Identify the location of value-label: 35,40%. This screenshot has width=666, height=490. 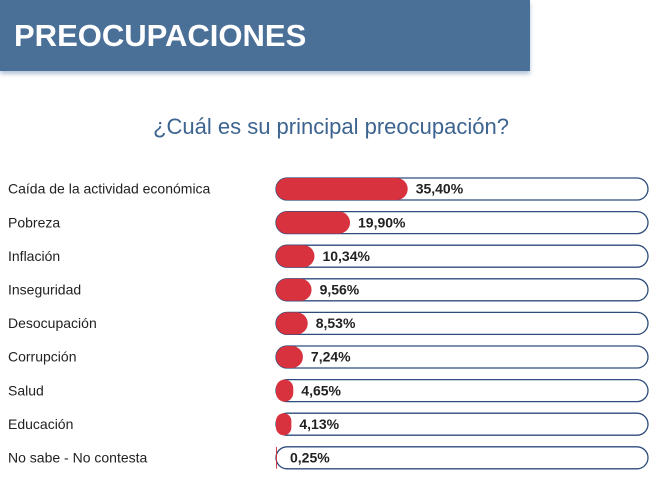
(440, 189).